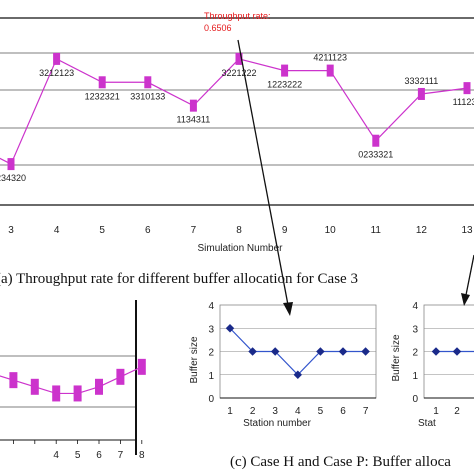 The image size is (474, 474). I want to click on data-label: 0233321, so click(375, 155).